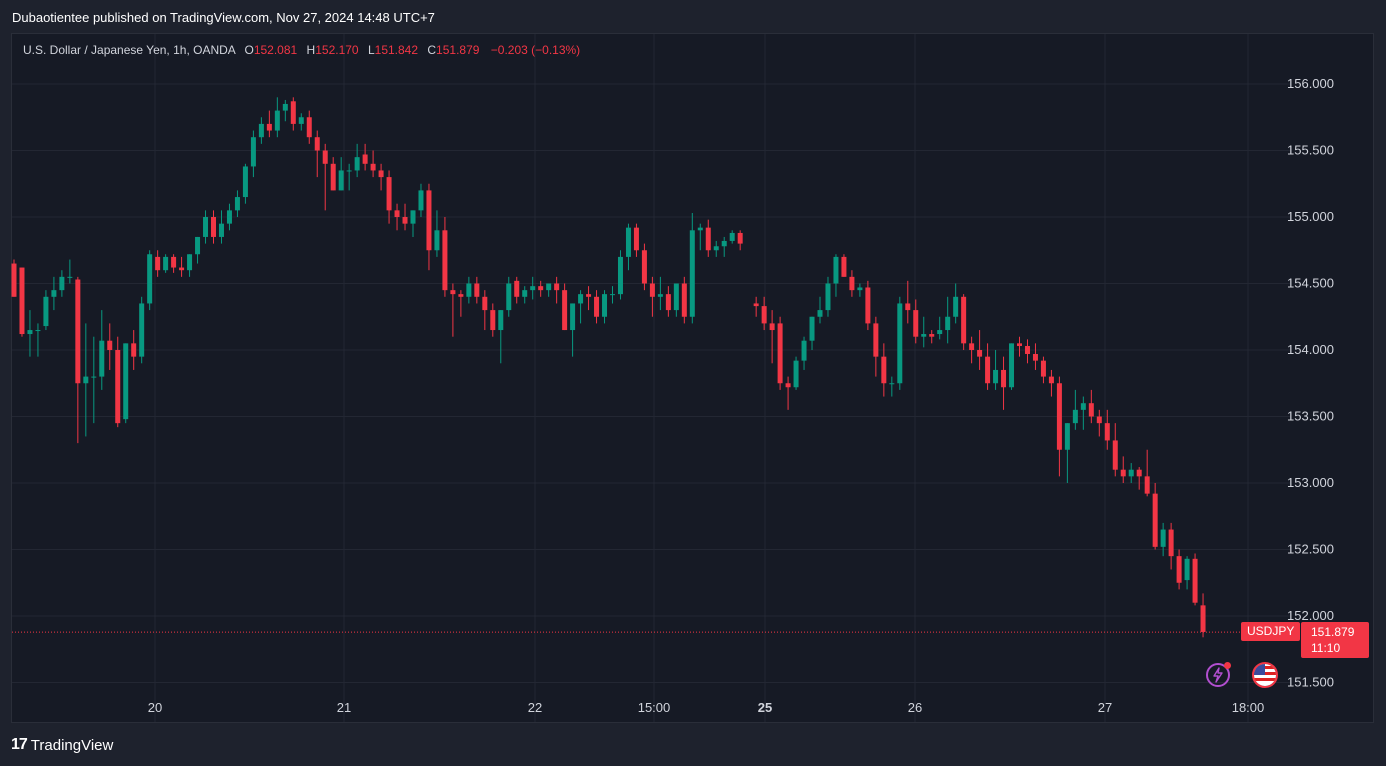 The width and height of the screenshot is (1386, 766). I want to click on time-tick-label: 27, so click(1105, 707).